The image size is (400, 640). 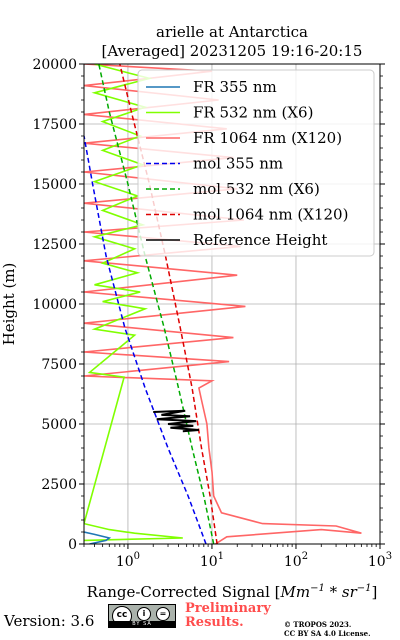 What do you see at coordinates (228, 608) in the screenshot?
I see `preliminary-line1: Preliminary` at bounding box center [228, 608].